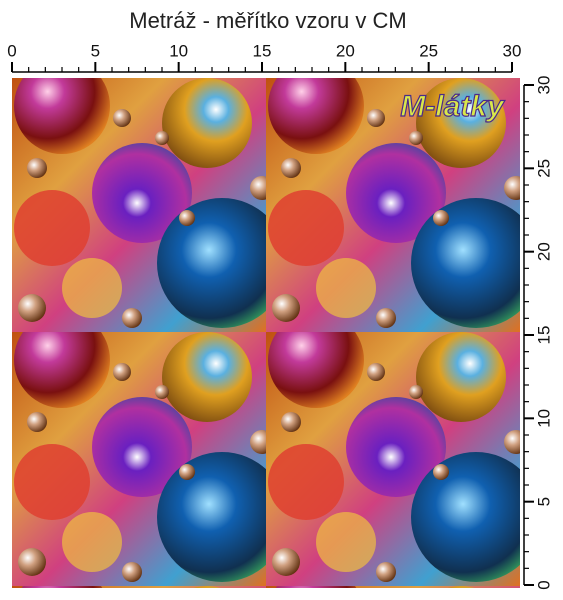  I want to click on title: Metráž - měřítko vzoru v CM, so click(267, 20).